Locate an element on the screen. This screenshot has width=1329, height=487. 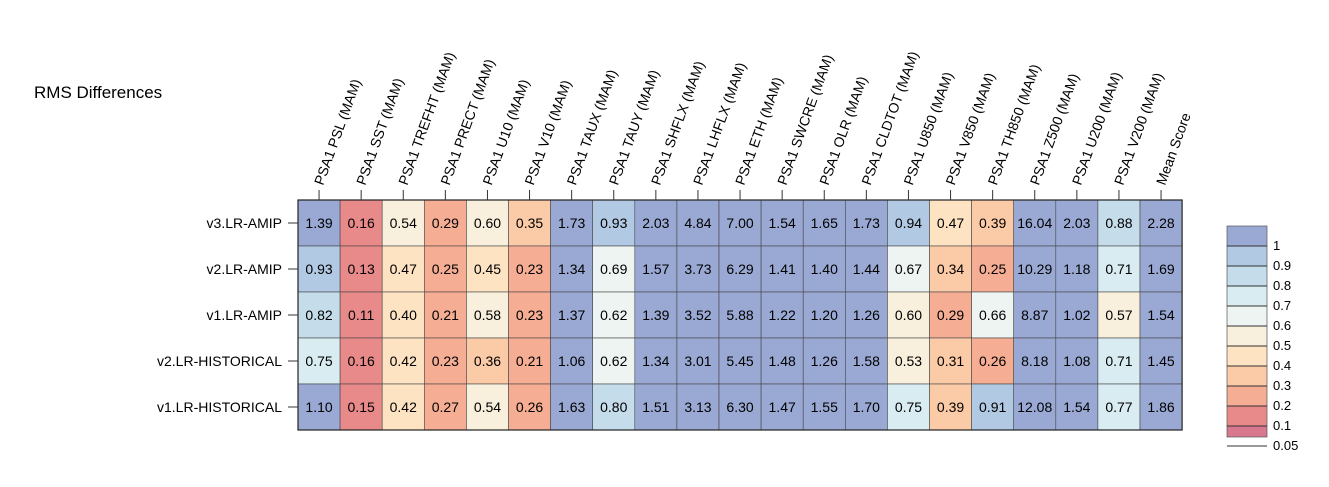
colorbar: 1 0.9 0.8 0.7 0.6 0.5 0.4 0.3 0.2 0.1 0.05 is located at coordinates (1262, 339).